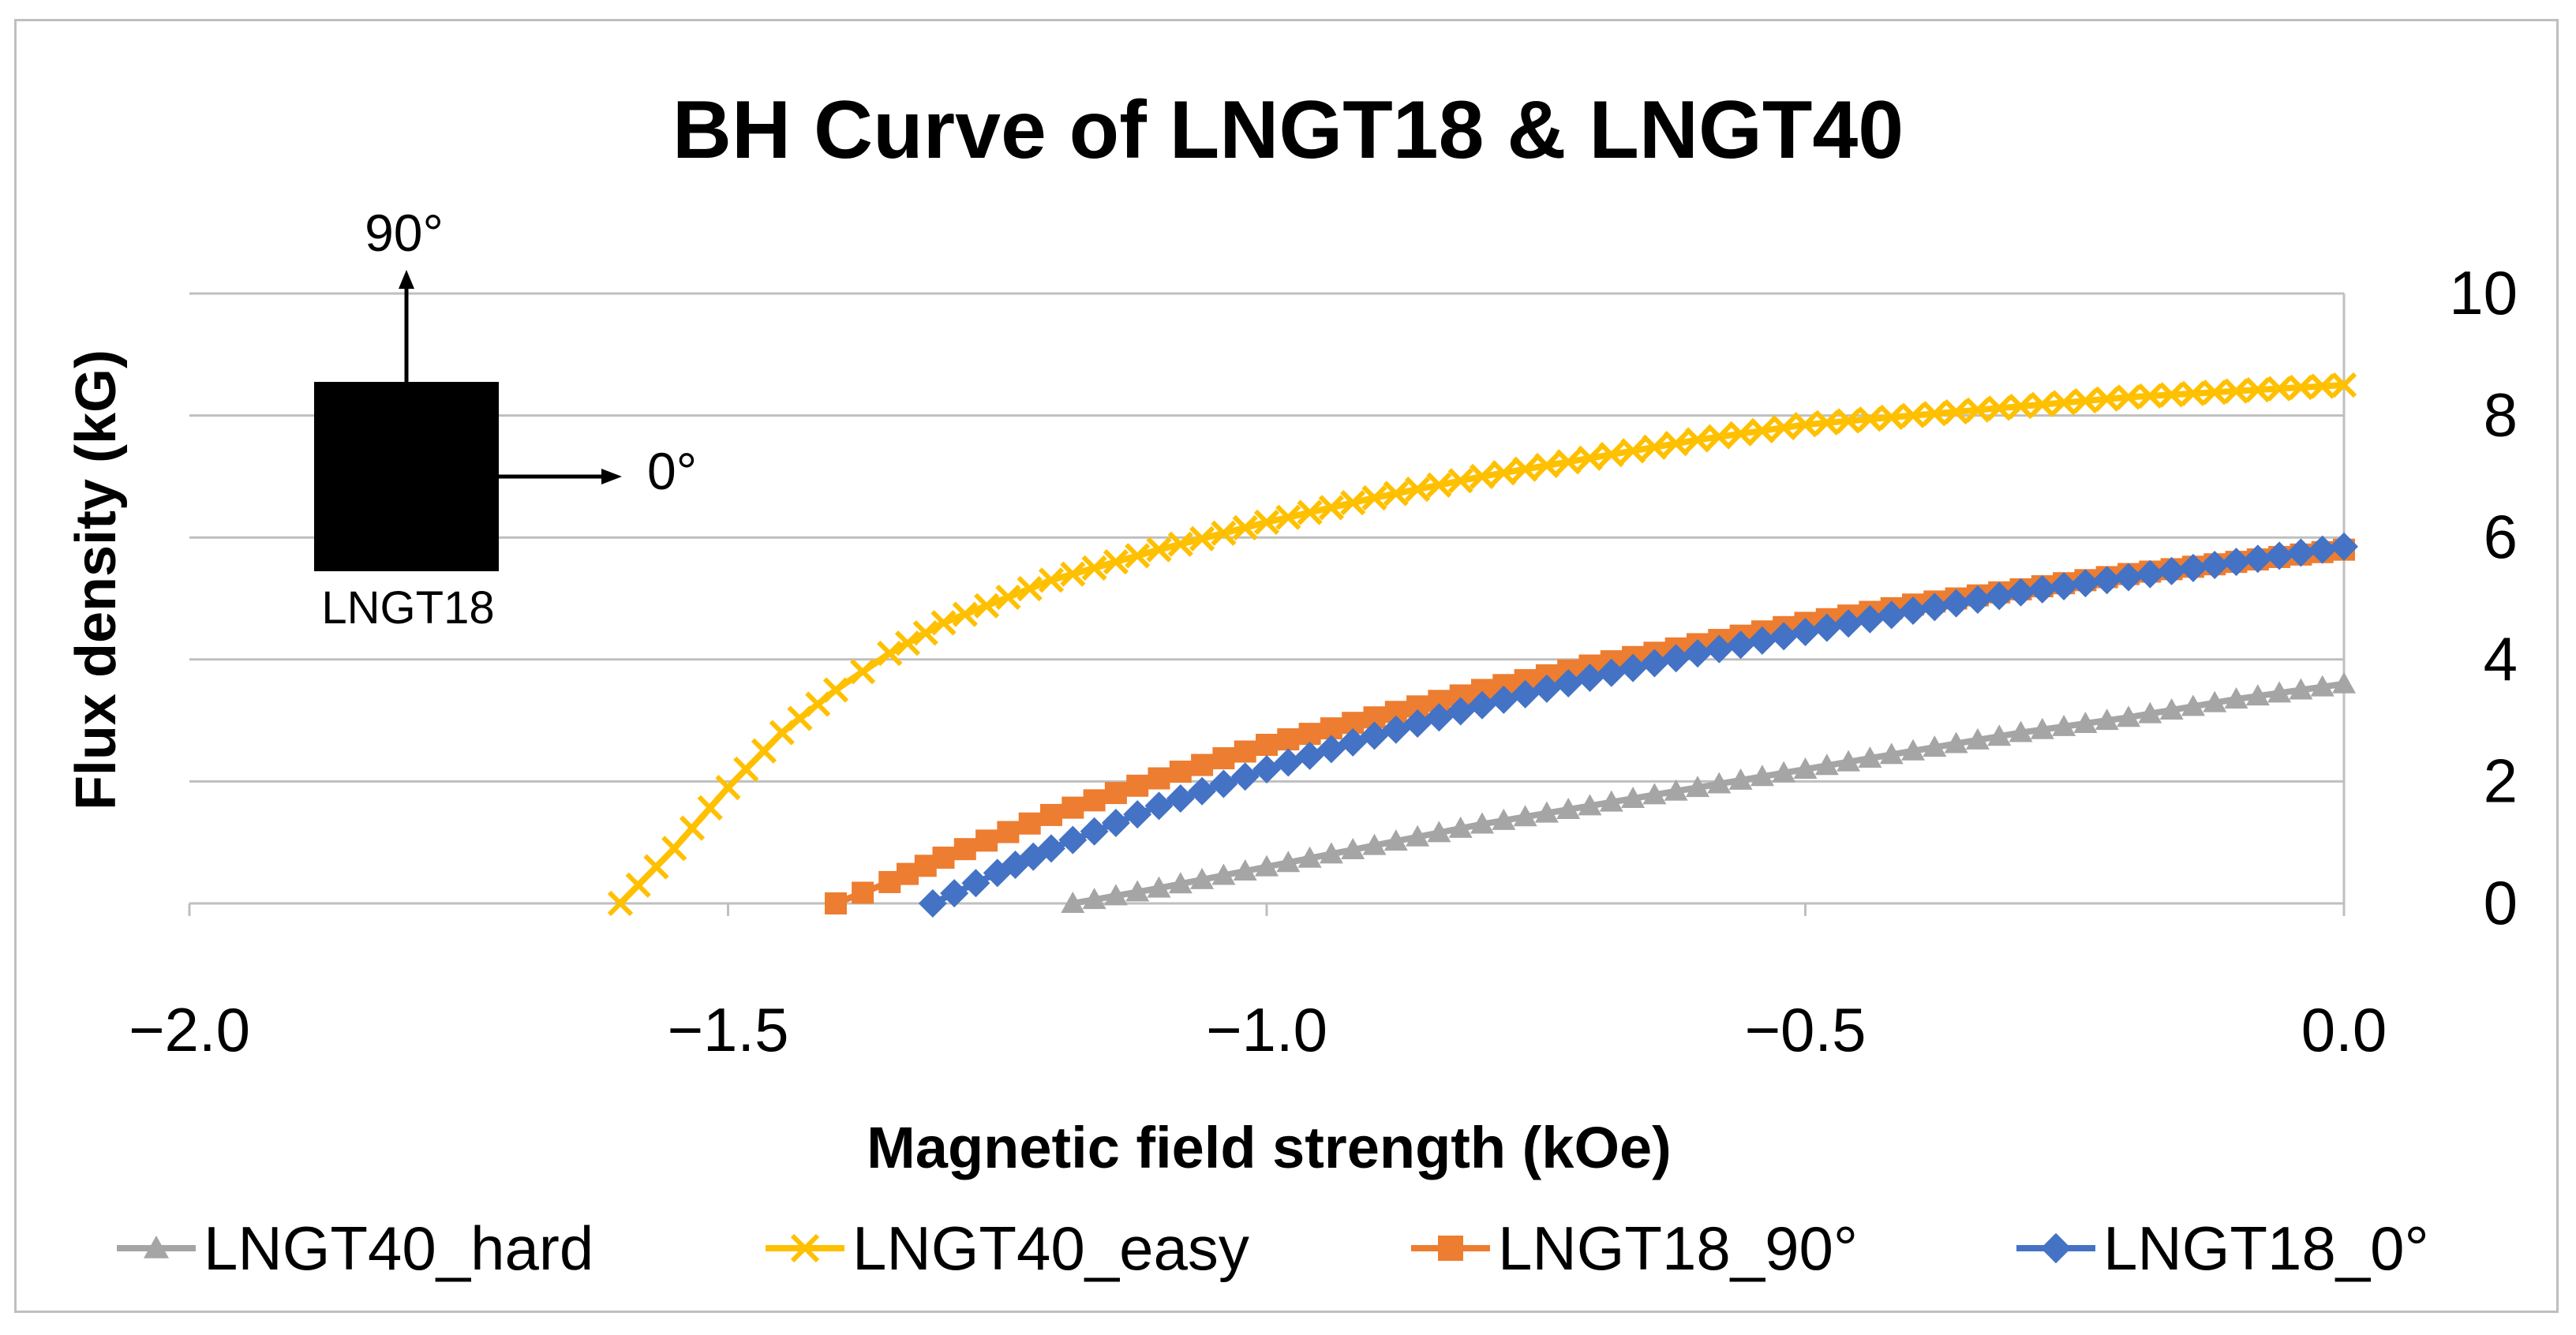 The image size is (2576, 1335). What do you see at coordinates (2501, 902) in the screenshot?
I see `y-tick-label: 0` at bounding box center [2501, 902].